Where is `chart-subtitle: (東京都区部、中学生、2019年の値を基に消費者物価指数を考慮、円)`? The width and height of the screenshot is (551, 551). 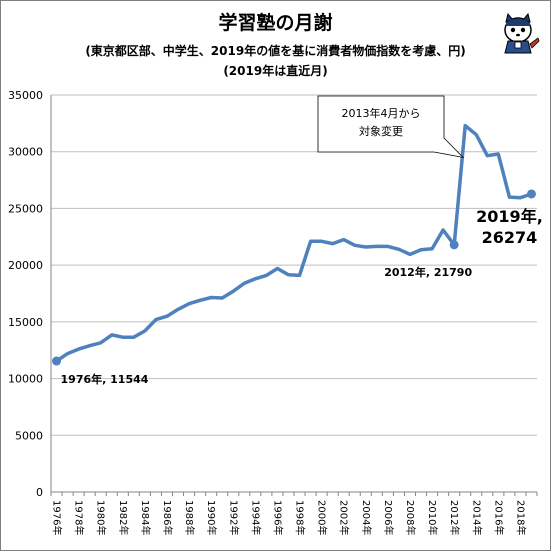 chart-subtitle: (東京都区部、中学生、2019年の値を基に消費者物価指数を考慮、円) is located at coordinates (275, 51).